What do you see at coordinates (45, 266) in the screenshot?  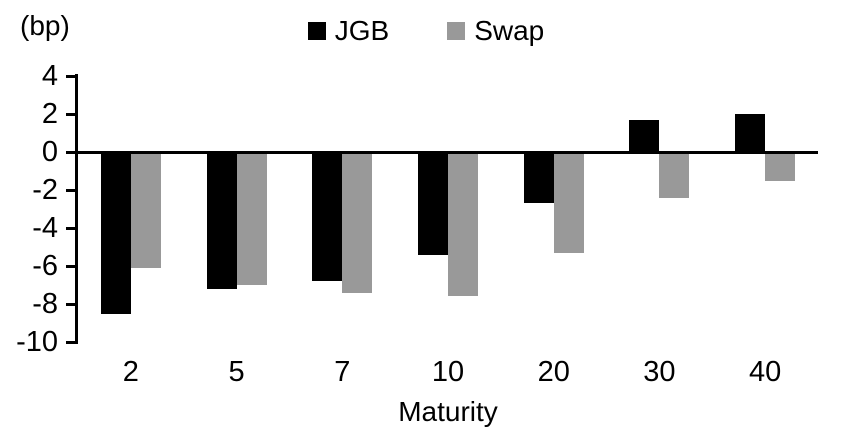 I see `y-tick-label: -6` at bounding box center [45, 266].